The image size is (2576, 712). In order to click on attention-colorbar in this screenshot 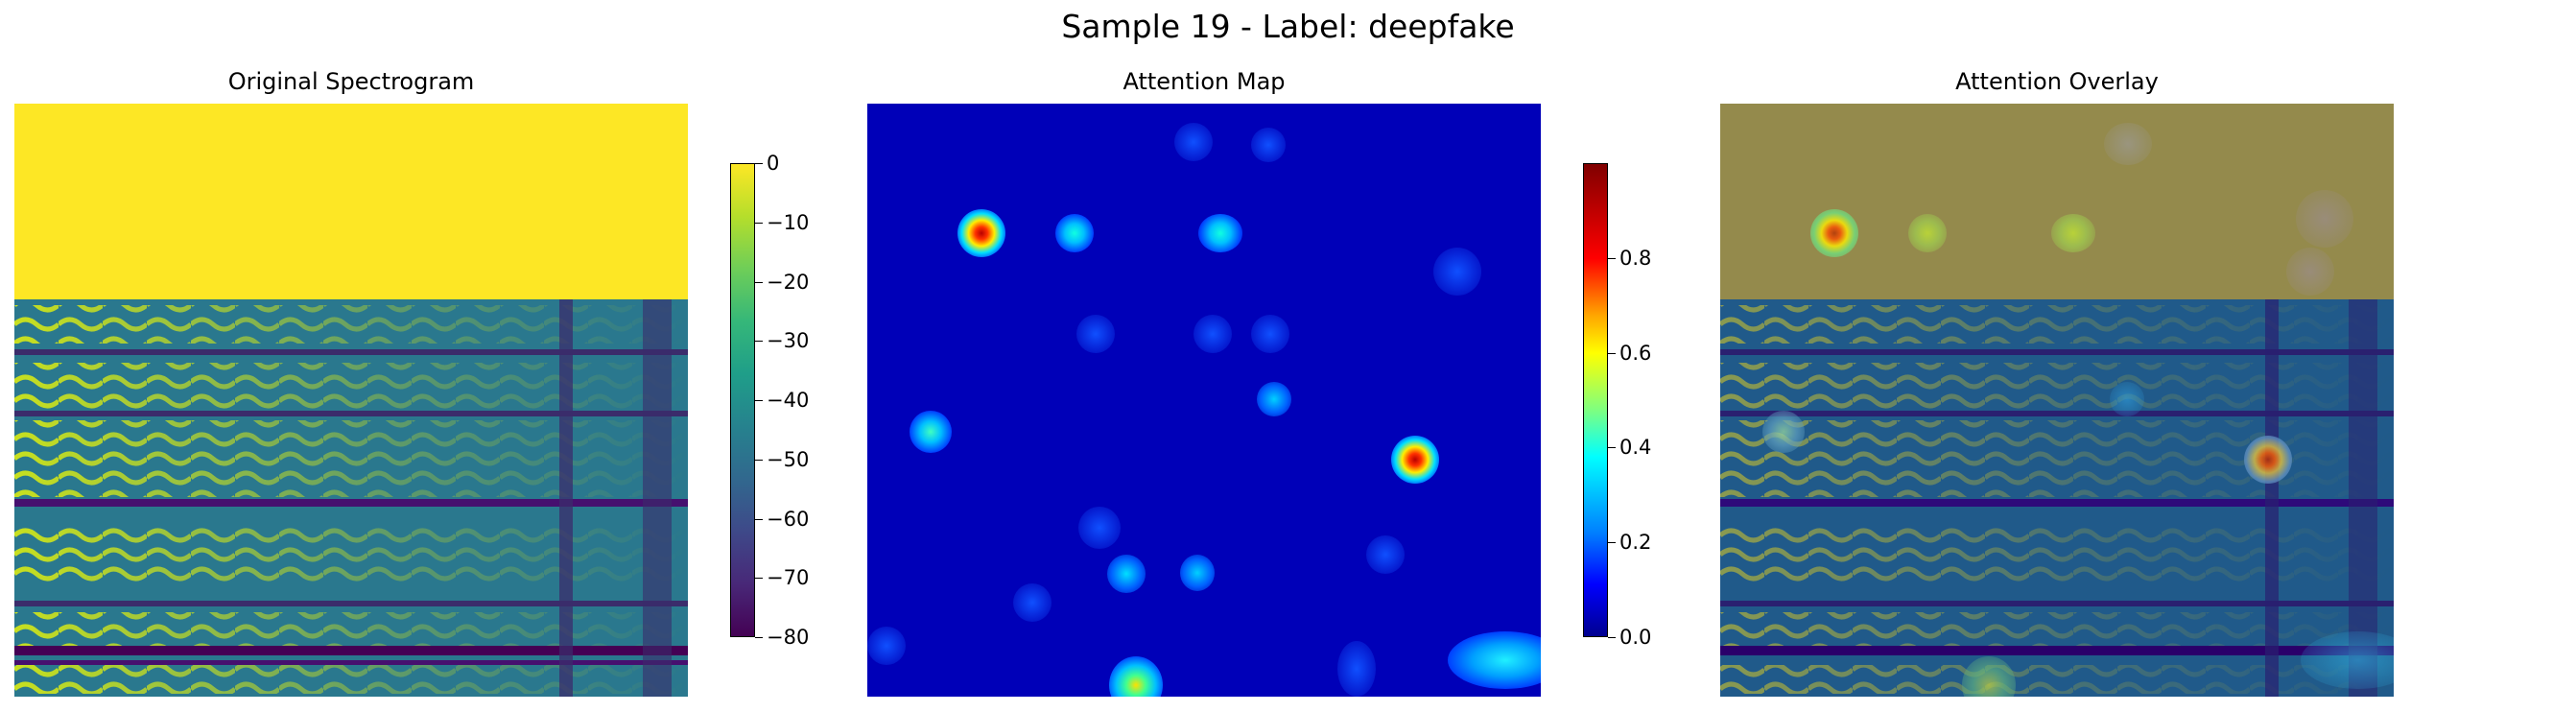, I will do `click(1596, 400)`.